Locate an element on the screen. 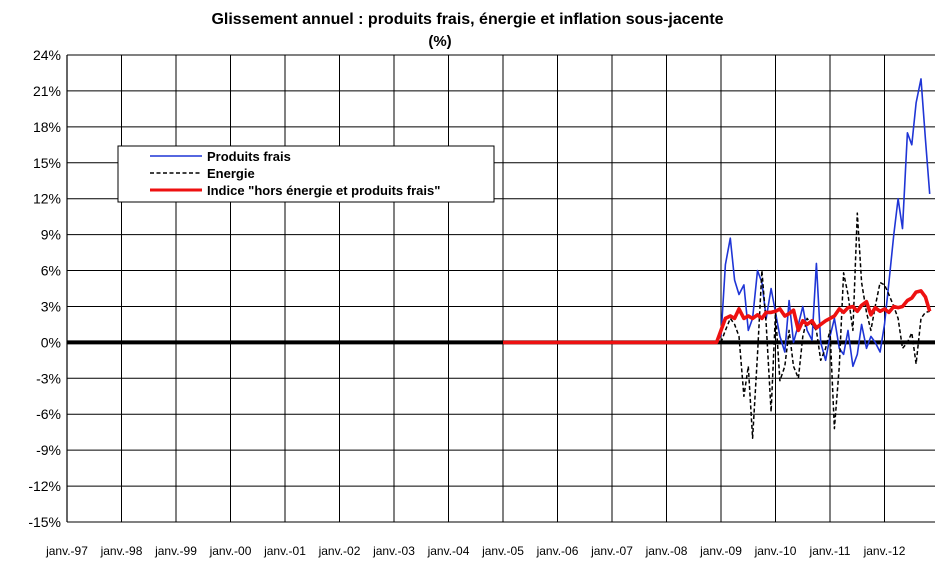 The width and height of the screenshot is (935, 568). chart-subtitle: (%) is located at coordinates (440, 41).